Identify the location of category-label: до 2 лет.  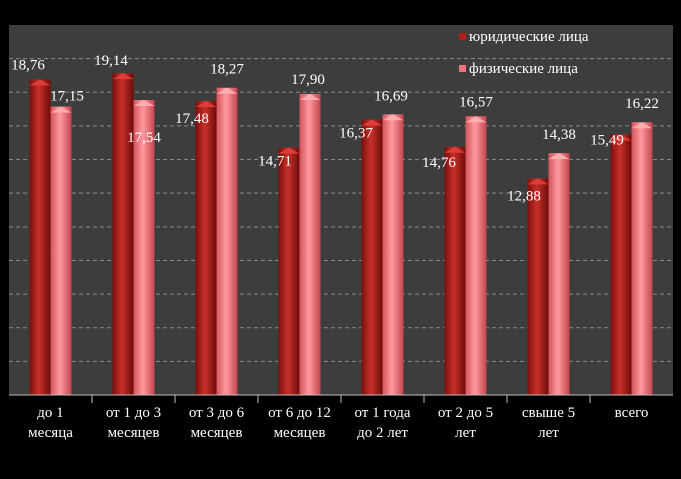
(382, 433).